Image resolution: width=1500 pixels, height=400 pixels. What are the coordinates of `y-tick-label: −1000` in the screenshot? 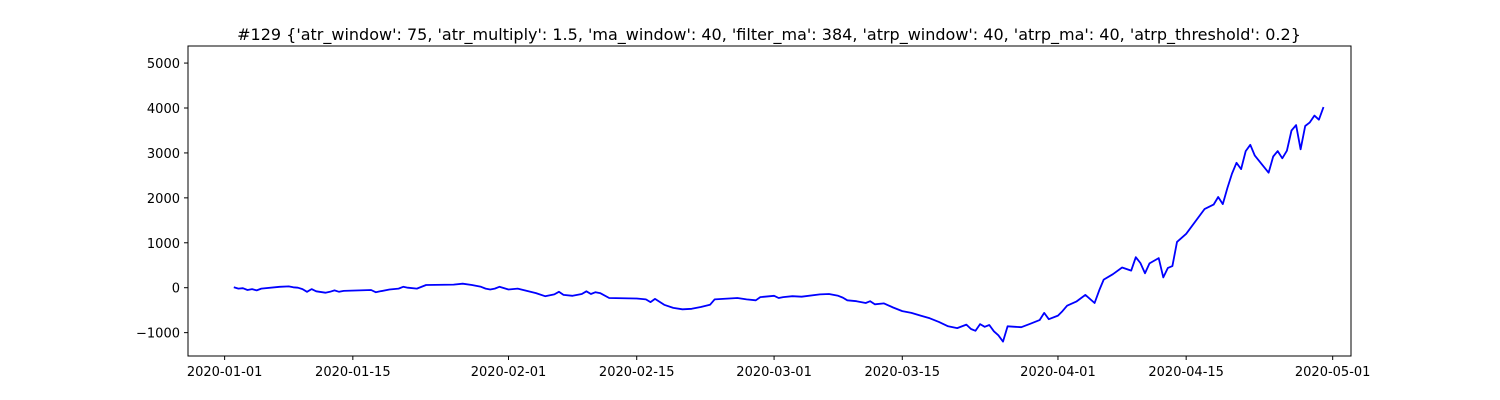 It's located at (158, 334).